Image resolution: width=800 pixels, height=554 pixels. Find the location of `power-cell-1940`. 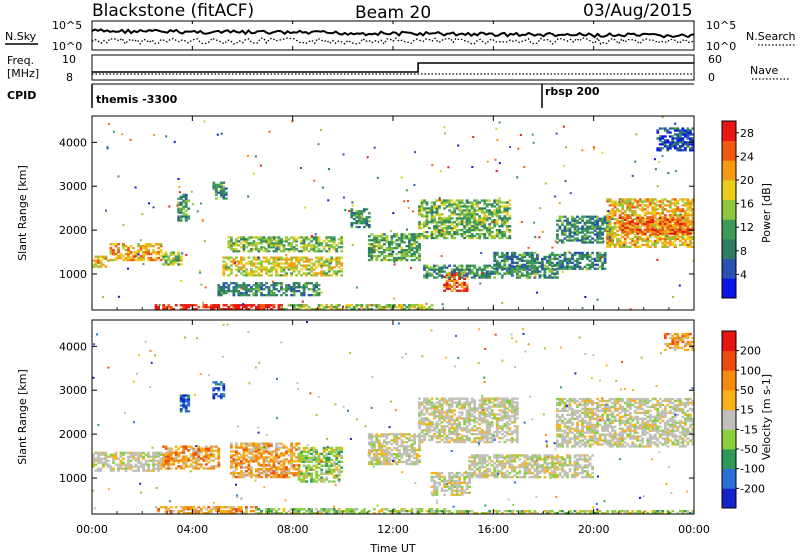

power-cell-1940 is located at coordinates (537, 273).